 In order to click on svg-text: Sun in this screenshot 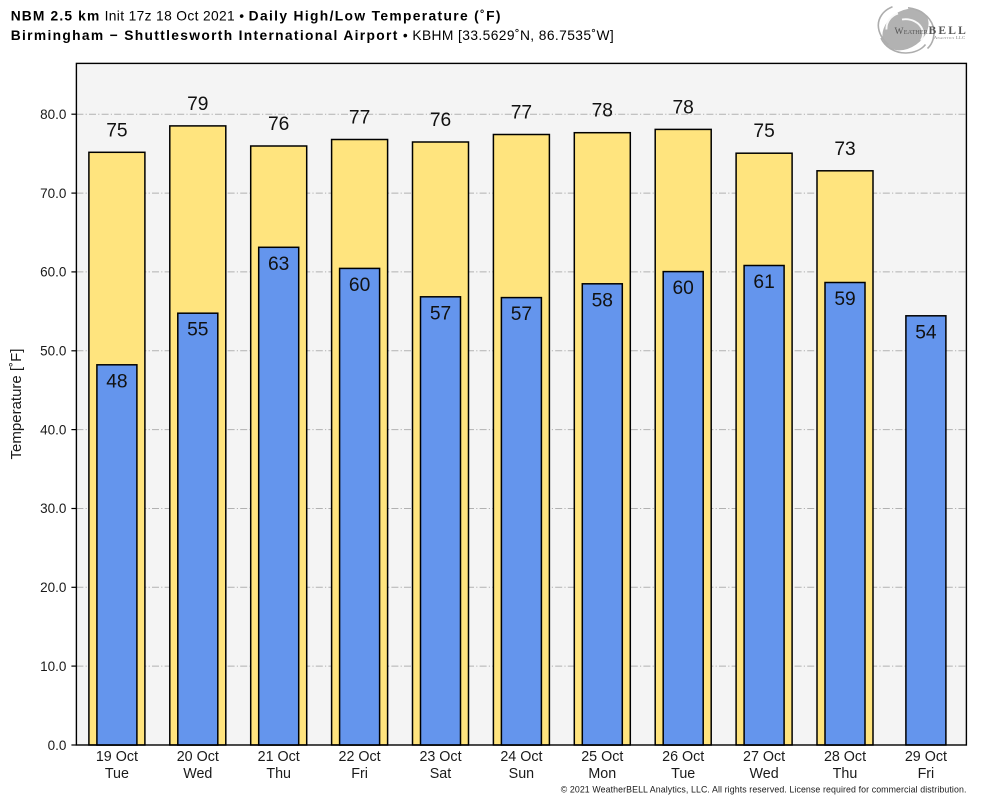, I will do `click(521, 774)`.